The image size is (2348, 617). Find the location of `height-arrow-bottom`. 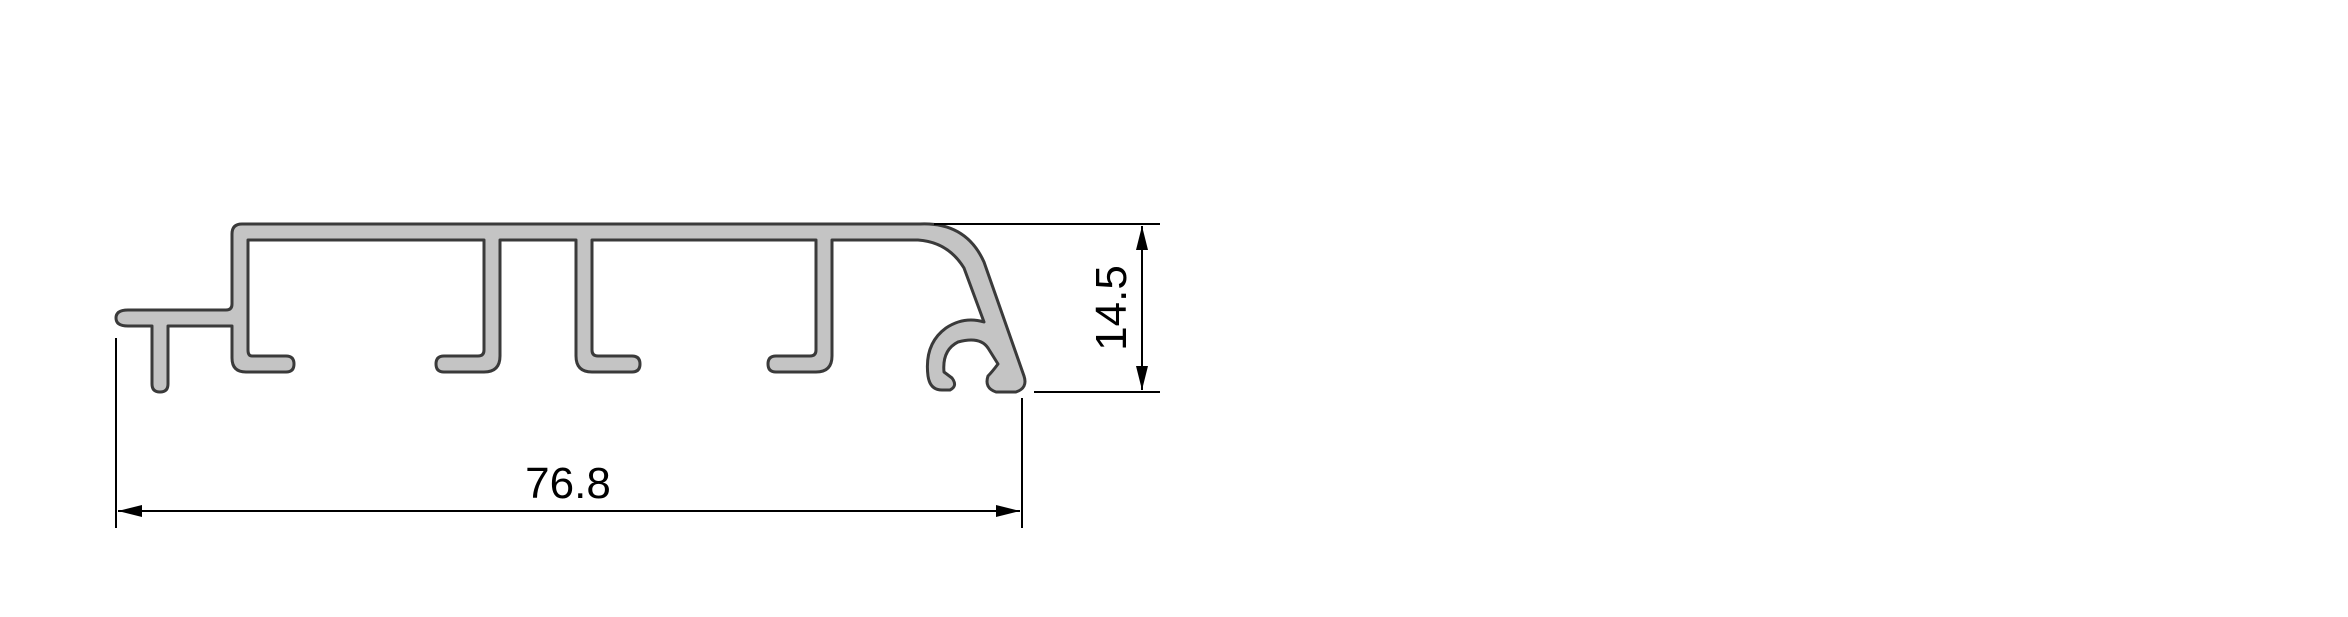

height-arrow-bottom is located at coordinates (1142, 378).